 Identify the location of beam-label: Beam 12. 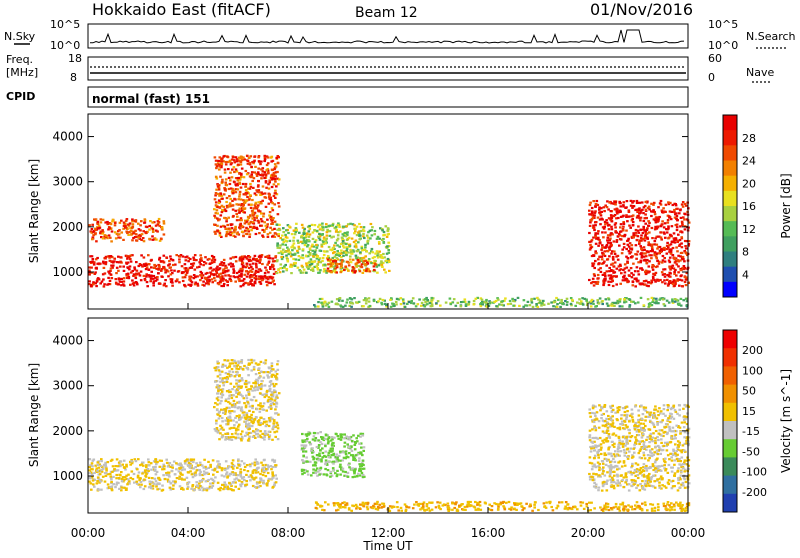
(386, 13).